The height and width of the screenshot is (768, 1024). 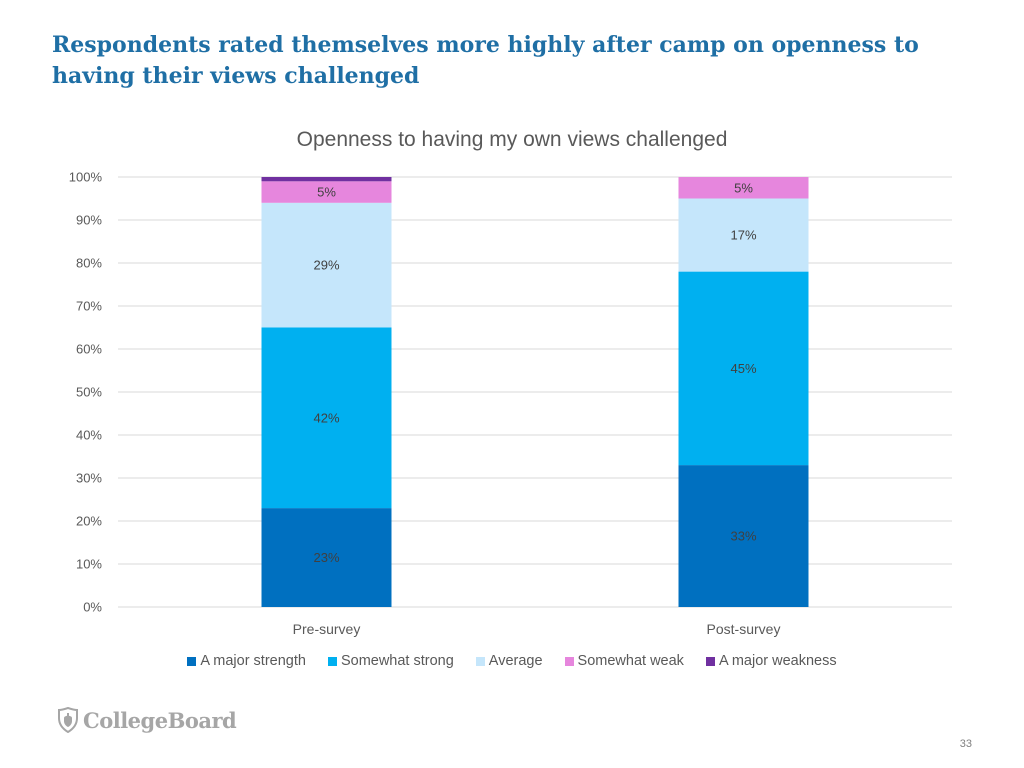 What do you see at coordinates (68, 720) in the screenshot?
I see `acorn-shield-icon` at bounding box center [68, 720].